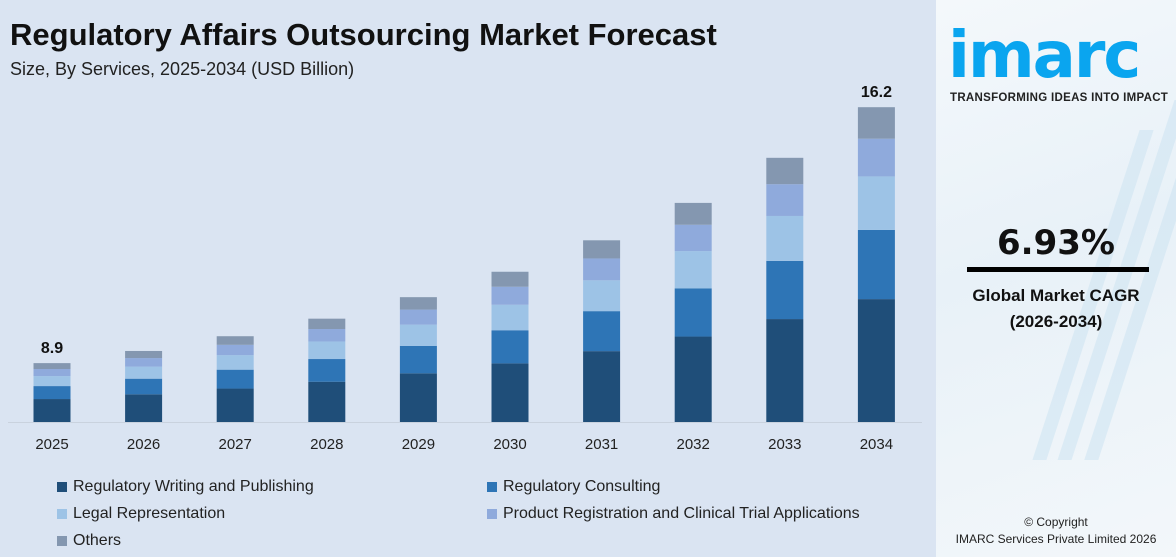  What do you see at coordinates (51, 444) in the screenshot?
I see `x-tick-label: 2025` at bounding box center [51, 444].